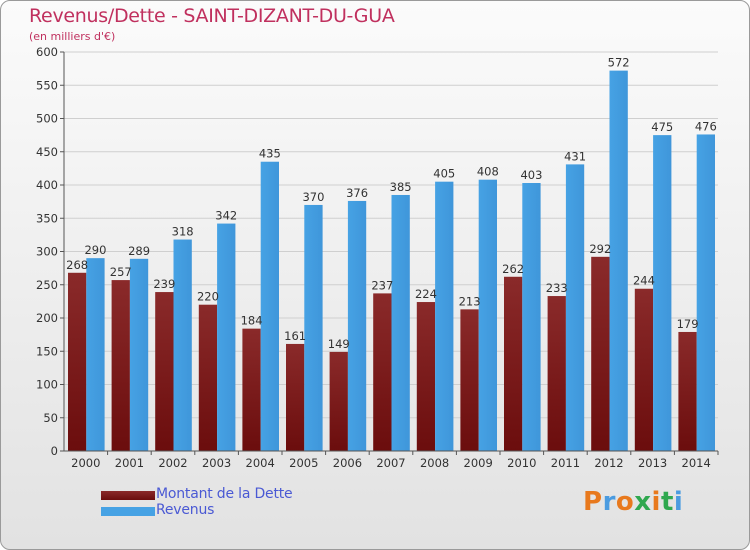 This screenshot has height=550, width=750. What do you see at coordinates (625, 502) in the screenshot?
I see `logo-letter: o` at bounding box center [625, 502].